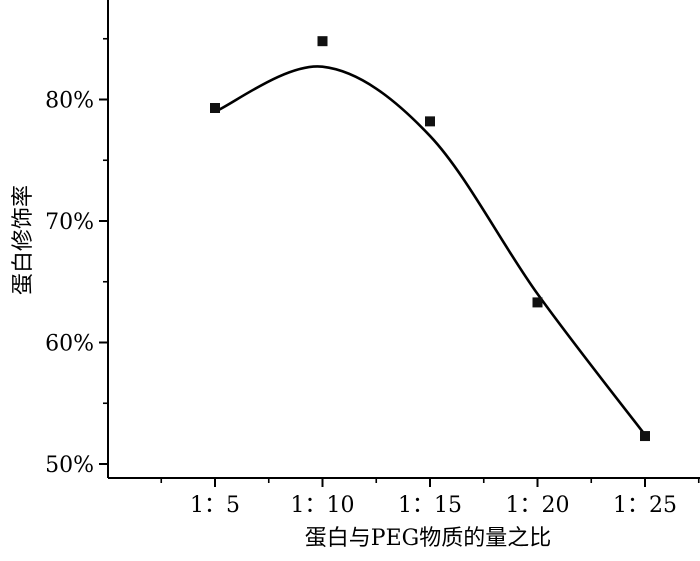 The width and height of the screenshot is (700, 561). Describe the element at coordinates (76, 257) in the screenshot. I see `y-ticks: 50% 60% 70% 80%` at that location.